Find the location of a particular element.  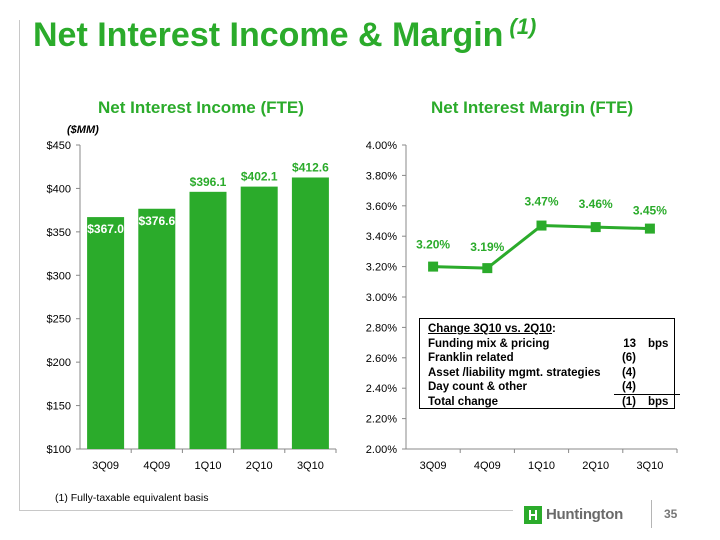

bar-data-label: $402.1 is located at coordinates (259, 177).